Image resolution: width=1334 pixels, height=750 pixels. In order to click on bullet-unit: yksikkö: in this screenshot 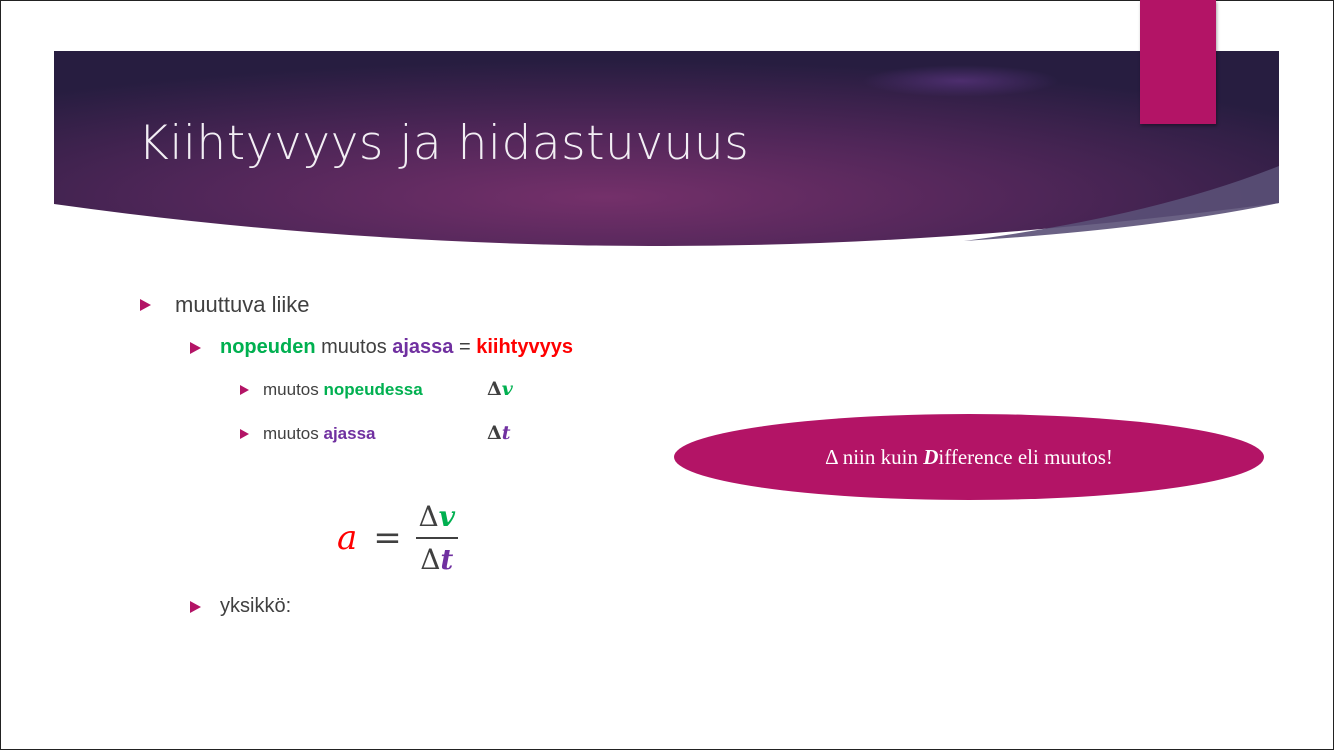, I will do `click(240, 606)`.